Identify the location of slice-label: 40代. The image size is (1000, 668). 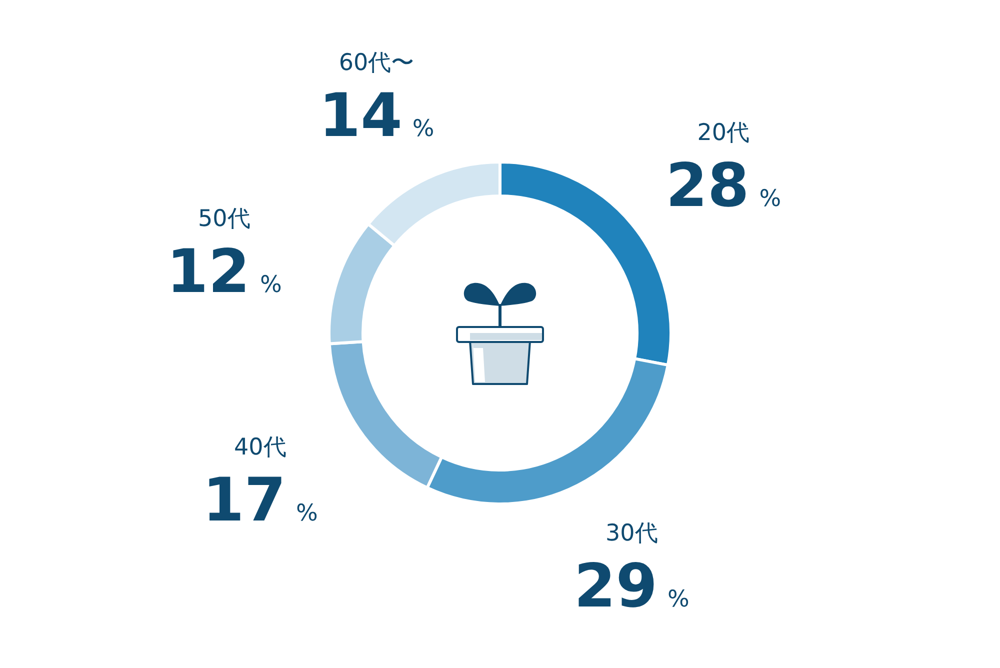
(260, 447).